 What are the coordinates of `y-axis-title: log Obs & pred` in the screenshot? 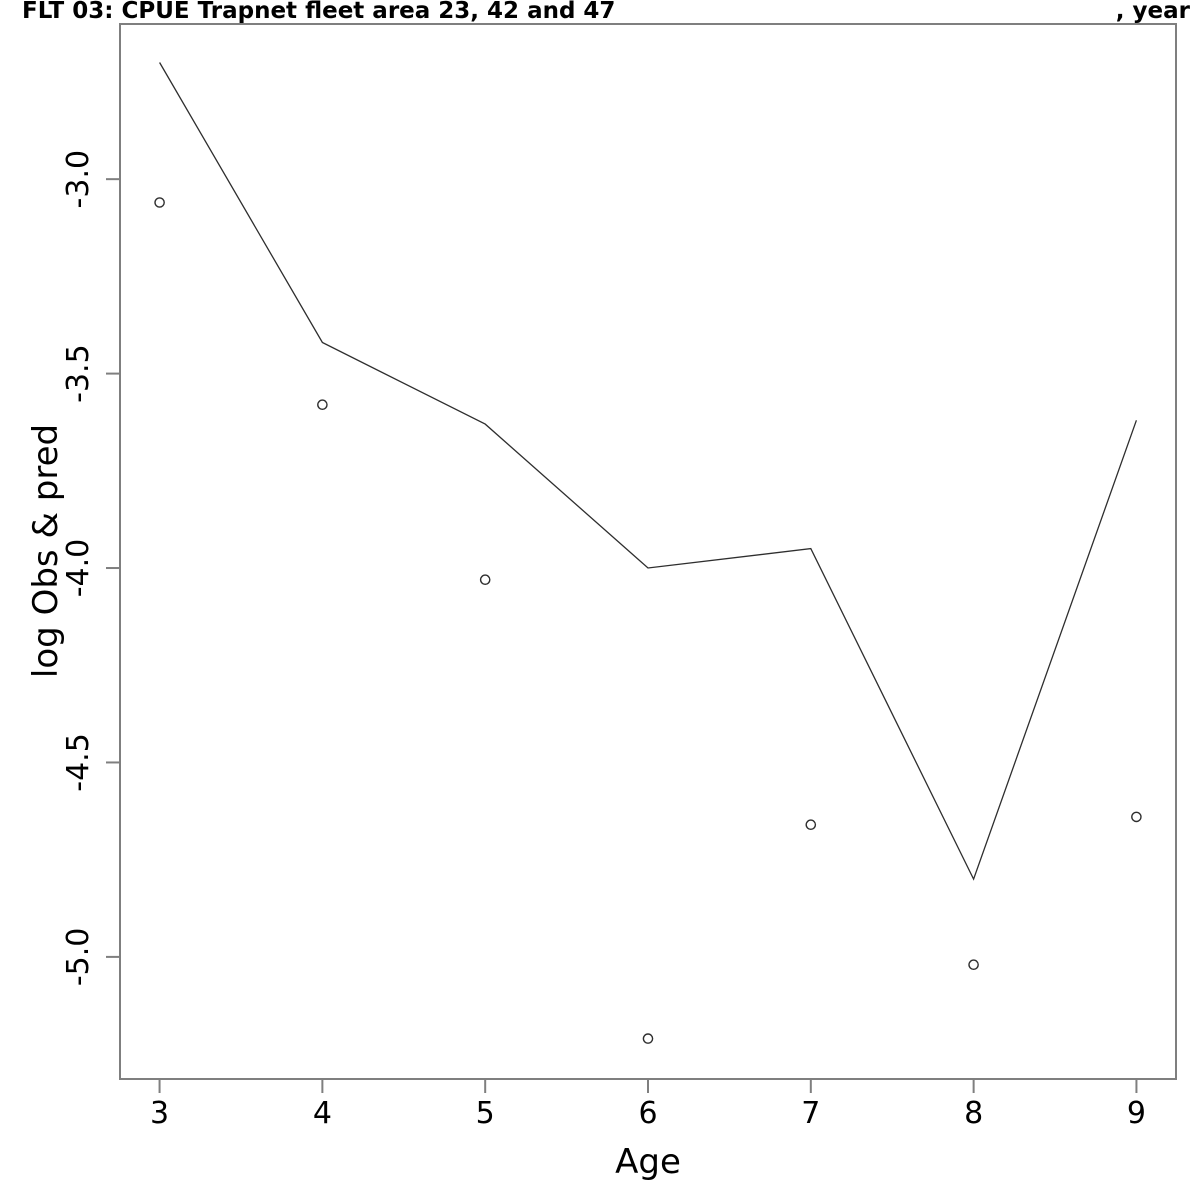 It's located at (46, 551).